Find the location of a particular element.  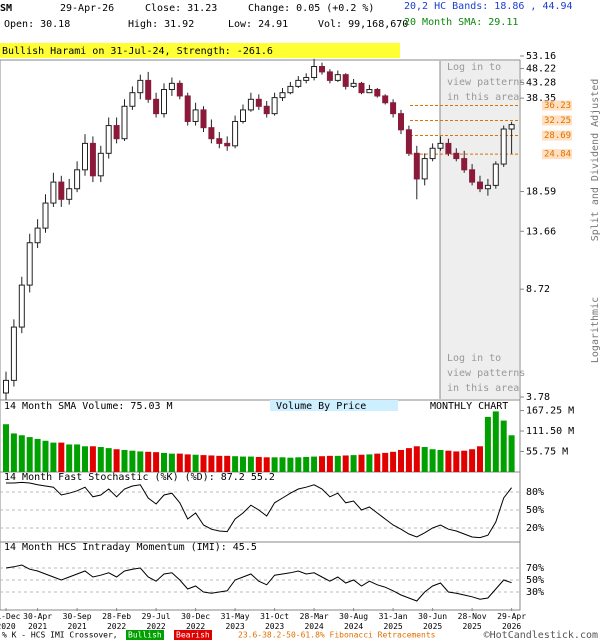

footer-bear: Bearish is located at coordinates (193, 635).